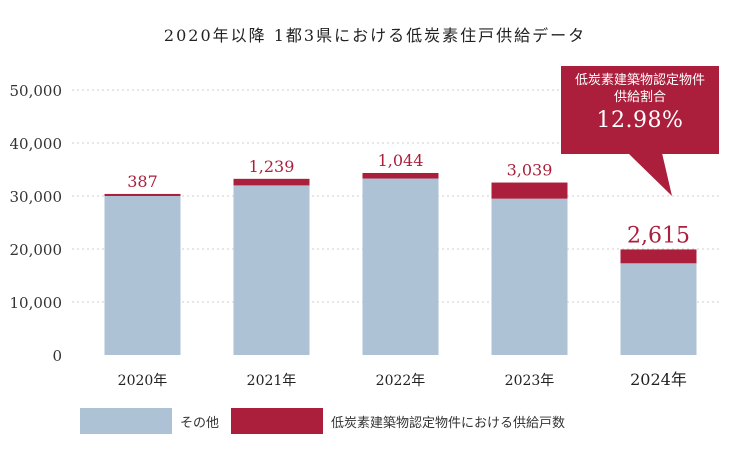 The width and height of the screenshot is (750, 460). Describe the element at coordinates (401, 160) in the screenshot. I see `data-label: 1,044` at that location.